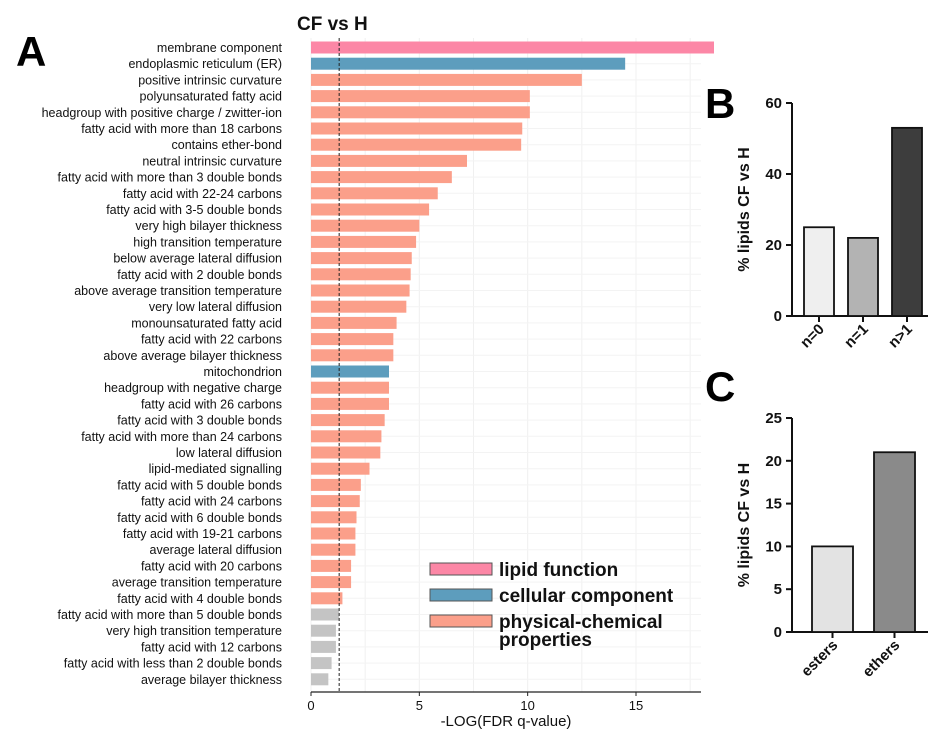 The width and height of the screenshot is (928, 731). Describe the element at coordinates (636, 705) in the screenshot. I see `x-tick-label: 15` at that location.